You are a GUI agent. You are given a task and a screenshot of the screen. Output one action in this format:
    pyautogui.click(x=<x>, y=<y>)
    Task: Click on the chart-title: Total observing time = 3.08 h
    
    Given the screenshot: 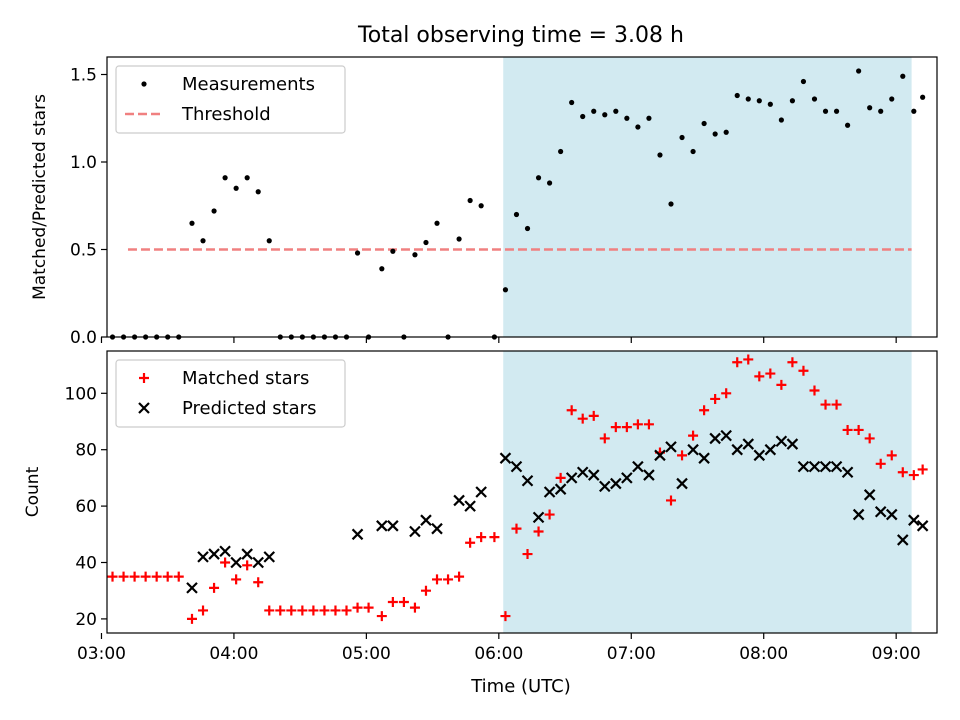 What is the action you would take?
    pyautogui.click(x=520, y=35)
    